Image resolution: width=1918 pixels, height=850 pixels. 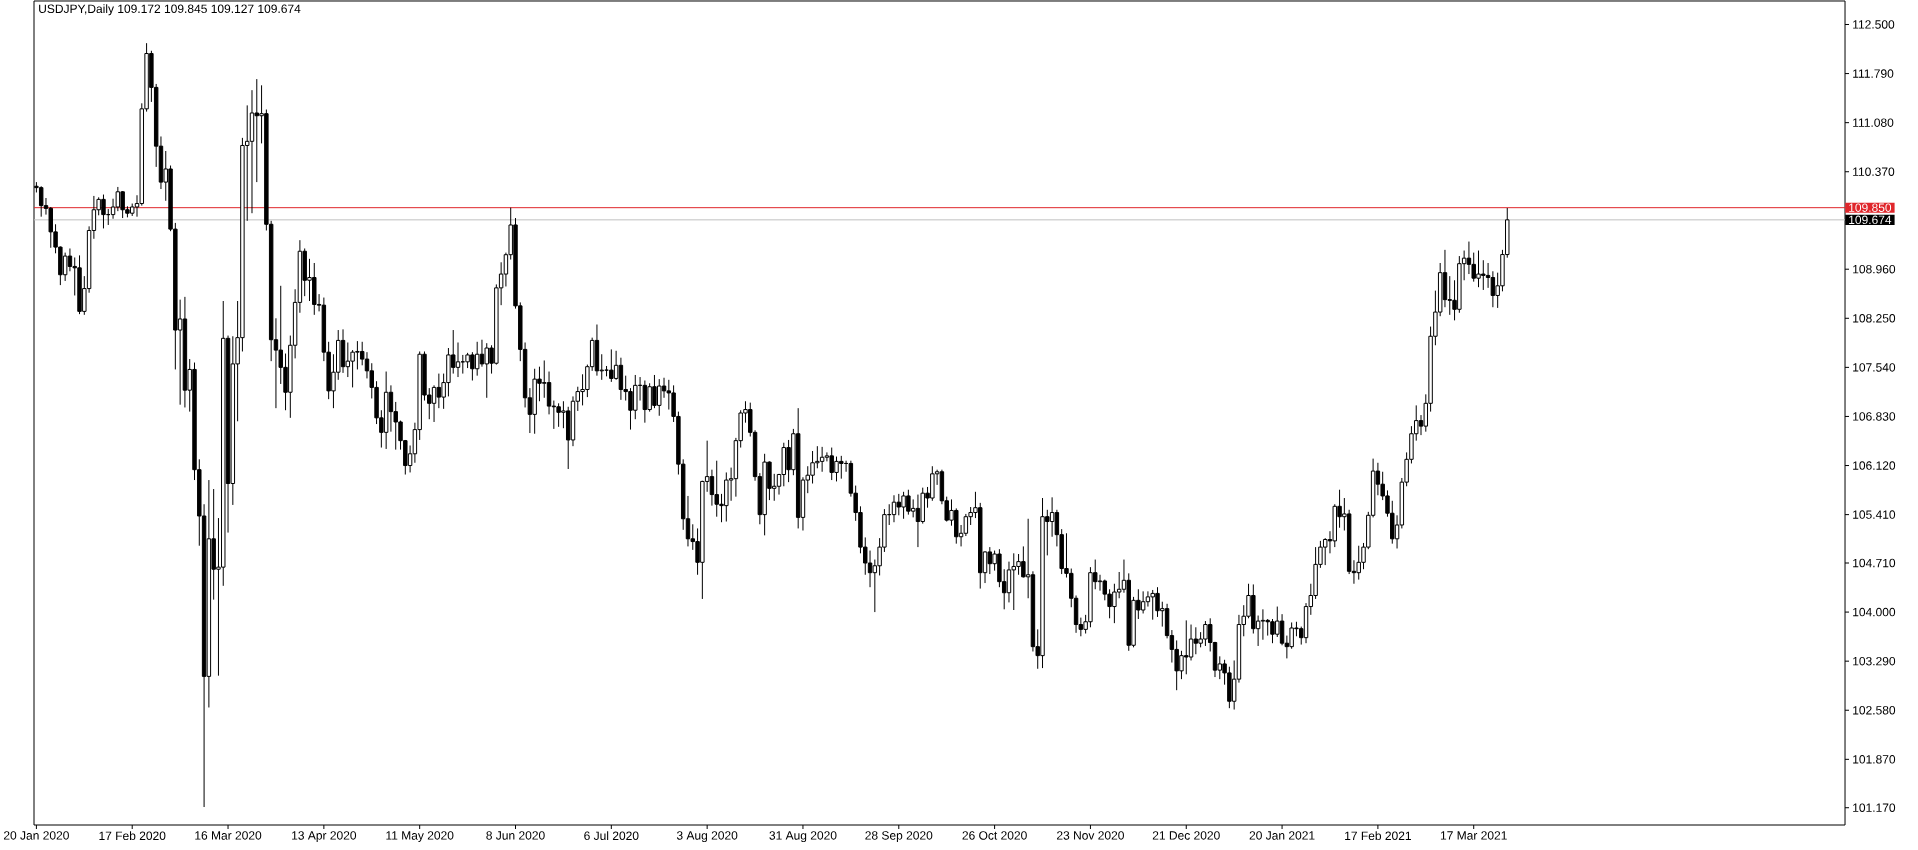 I want to click on x-tick-label: 23 Nov 2020, so click(x=1090, y=835).